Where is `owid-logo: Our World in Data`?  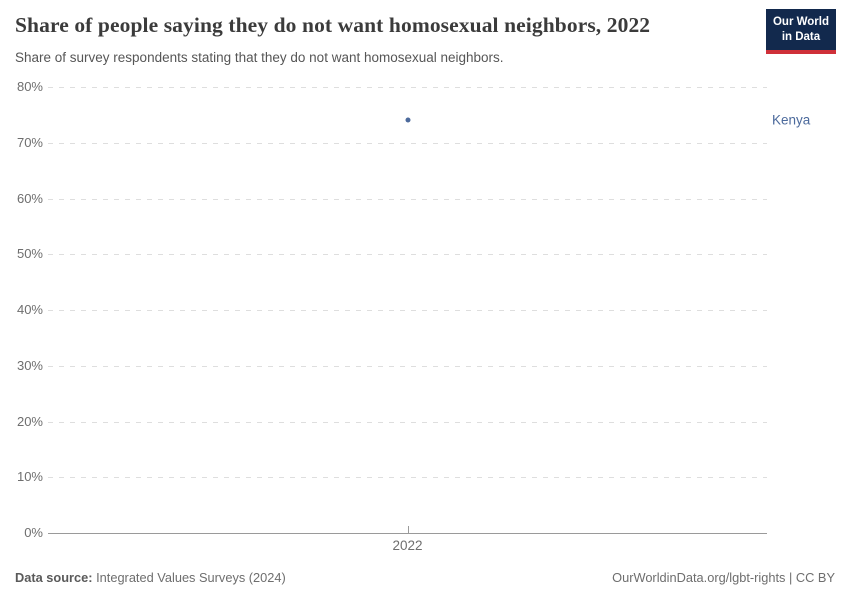
owid-logo: Our World in Data is located at coordinates (800, 31).